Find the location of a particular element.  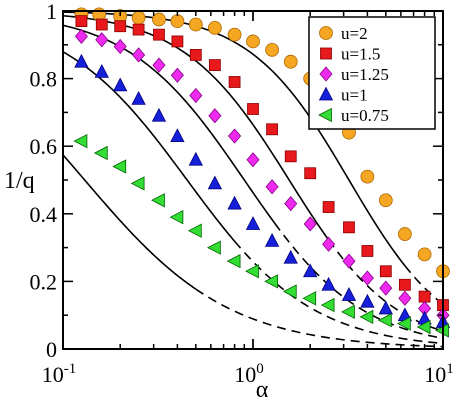

legend-label: u=0.75 is located at coordinates (365, 115).